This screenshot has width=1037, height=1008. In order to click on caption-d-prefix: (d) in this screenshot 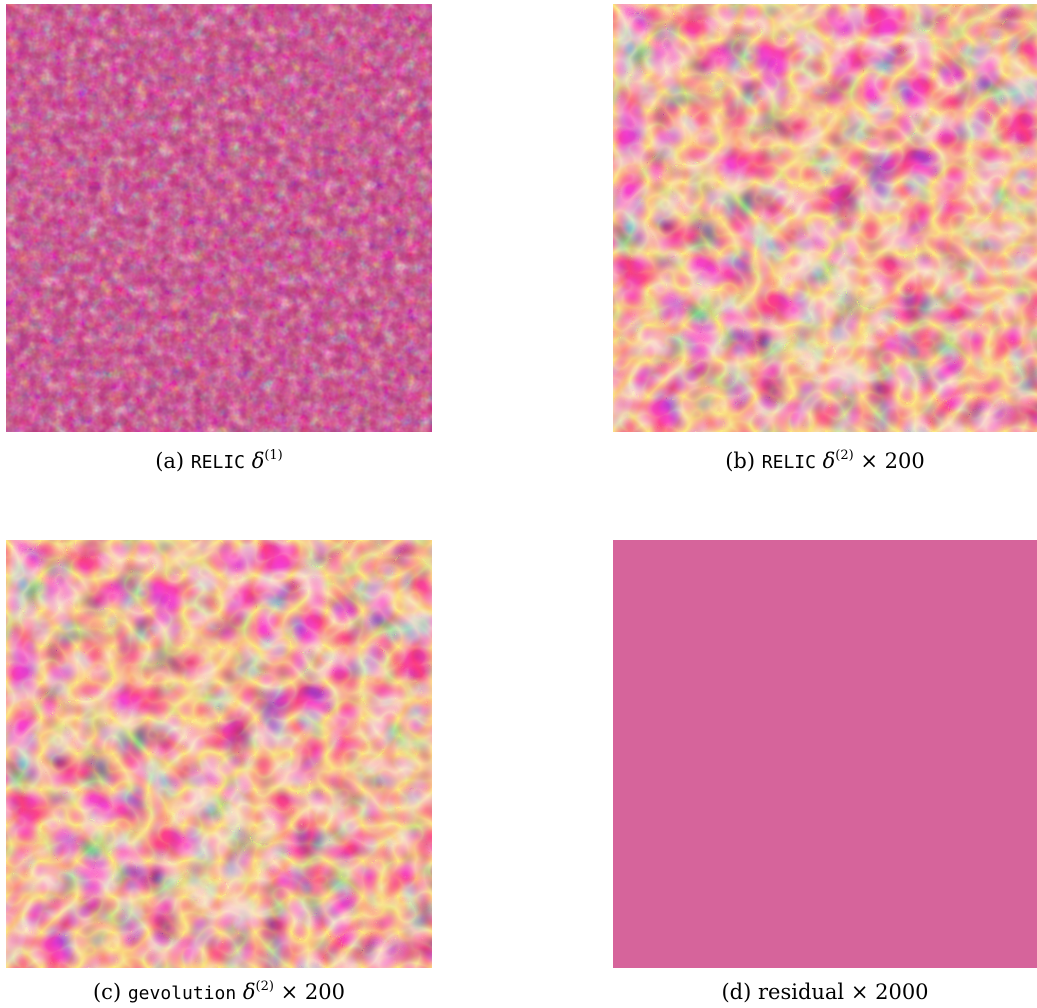, I will do `click(736, 992)`.